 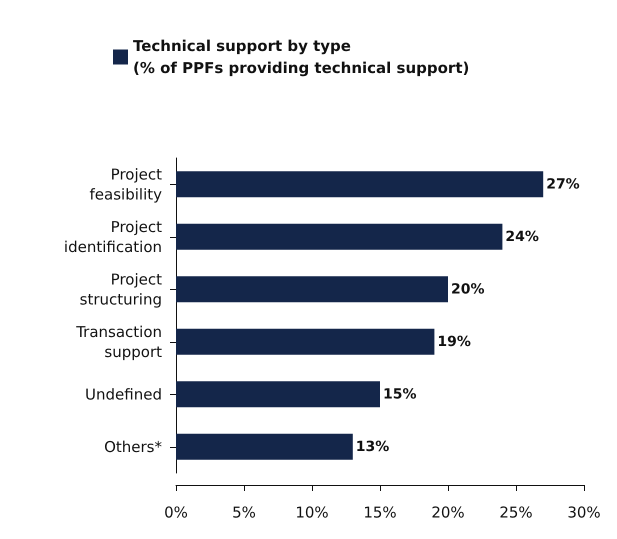 I want to click on data-label: 27%, so click(x=563, y=184).